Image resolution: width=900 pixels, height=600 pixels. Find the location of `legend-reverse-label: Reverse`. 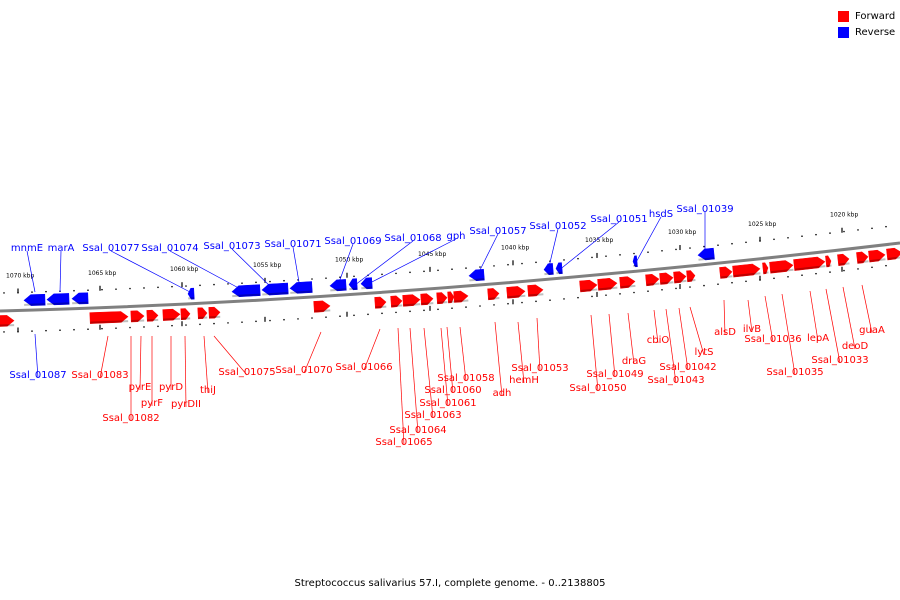

legend-reverse-label: Reverse is located at coordinates (875, 32).